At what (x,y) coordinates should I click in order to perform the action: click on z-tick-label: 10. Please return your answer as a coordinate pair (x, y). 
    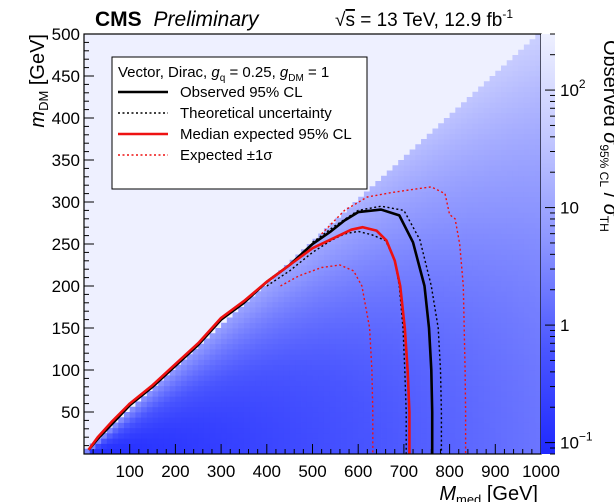
    Looking at the image, I should click on (569, 208).